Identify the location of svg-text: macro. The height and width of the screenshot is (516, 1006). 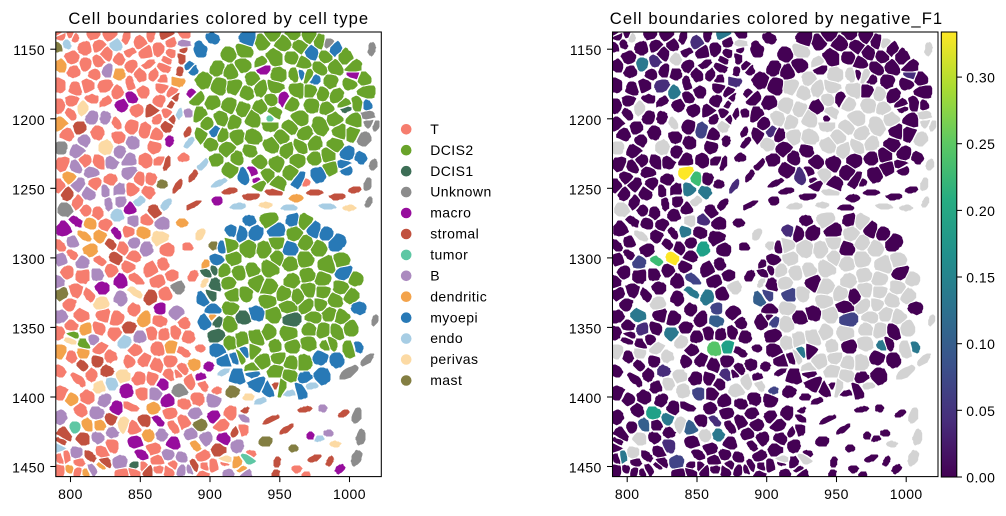
(450, 213).